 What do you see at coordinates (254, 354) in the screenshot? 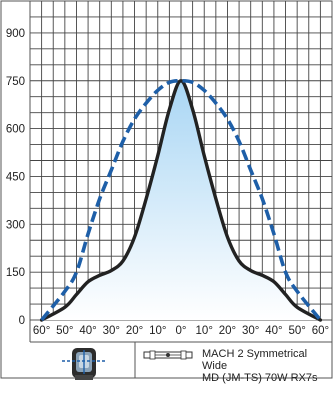
I see `caption-line-1: MACH 2 Symmetrical` at bounding box center [254, 354].